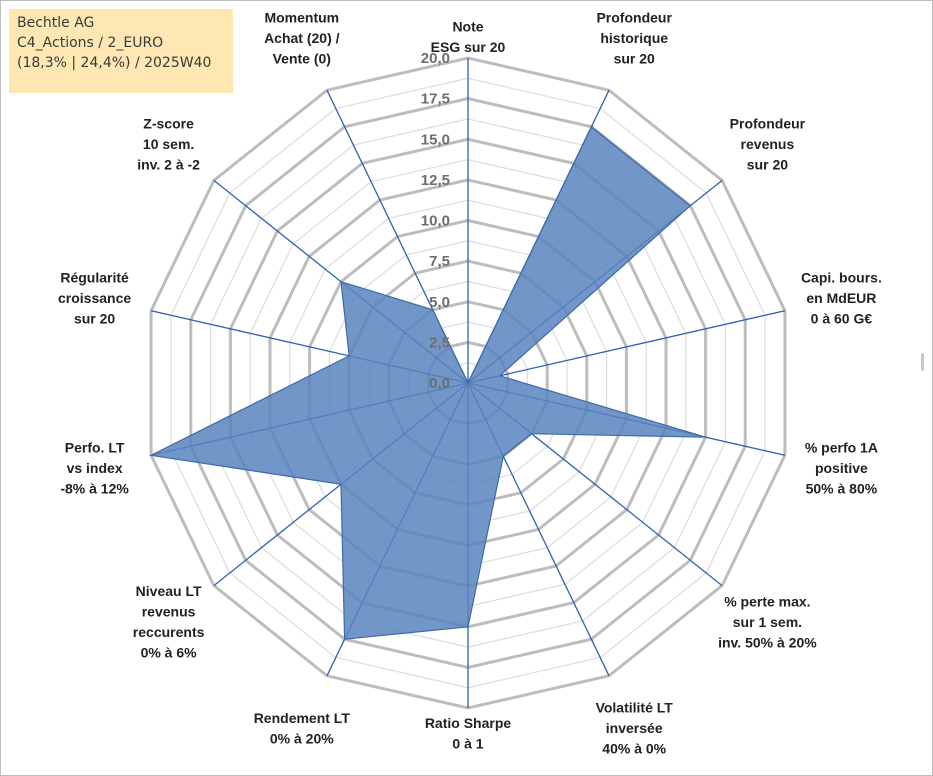 This screenshot has height=776, width=933. I want to click on tick-label: 15,0, so click(435, 139).